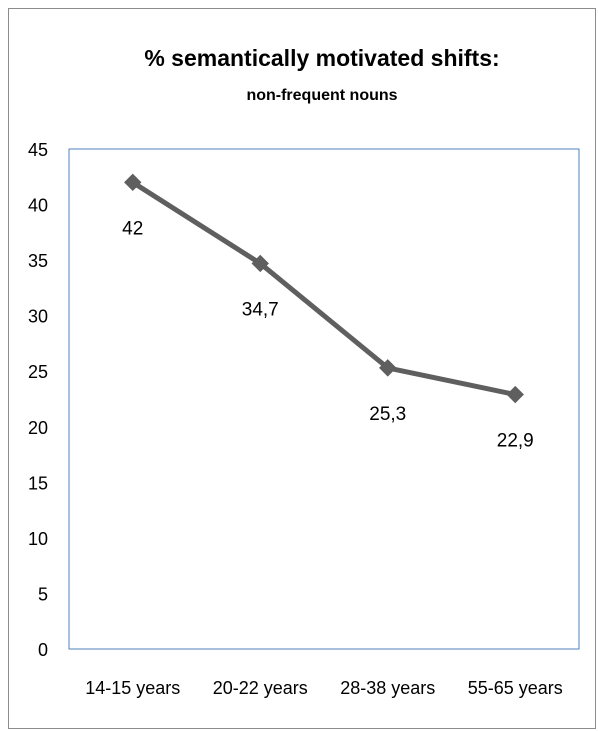 Image resolution: width=598 pixels, height=731 pixels. Describe the element at coordinates (38, 539) in the screenshot. I see `y-tick-label: 10` at that location.